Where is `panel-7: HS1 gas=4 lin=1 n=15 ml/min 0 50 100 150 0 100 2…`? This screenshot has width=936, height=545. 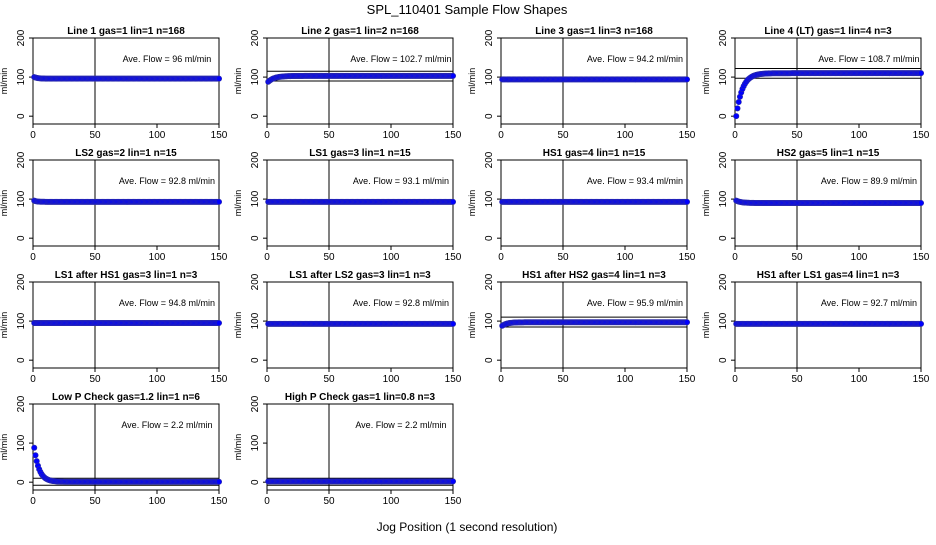 panel-7: HS1 gas=4 lin=1 n=15 ml/min 0 50 100 150 0 100 2… is located at coordinates (581, 205).